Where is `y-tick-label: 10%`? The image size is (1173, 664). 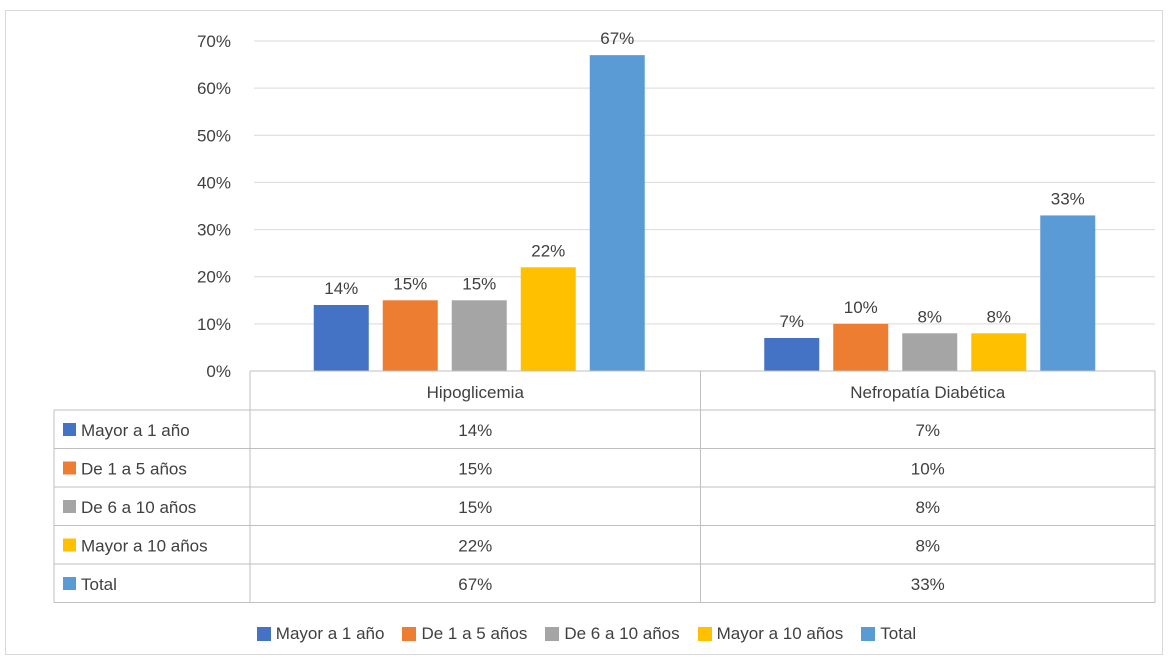
y-tick-label: 10% is located at coordinates (214, 324).